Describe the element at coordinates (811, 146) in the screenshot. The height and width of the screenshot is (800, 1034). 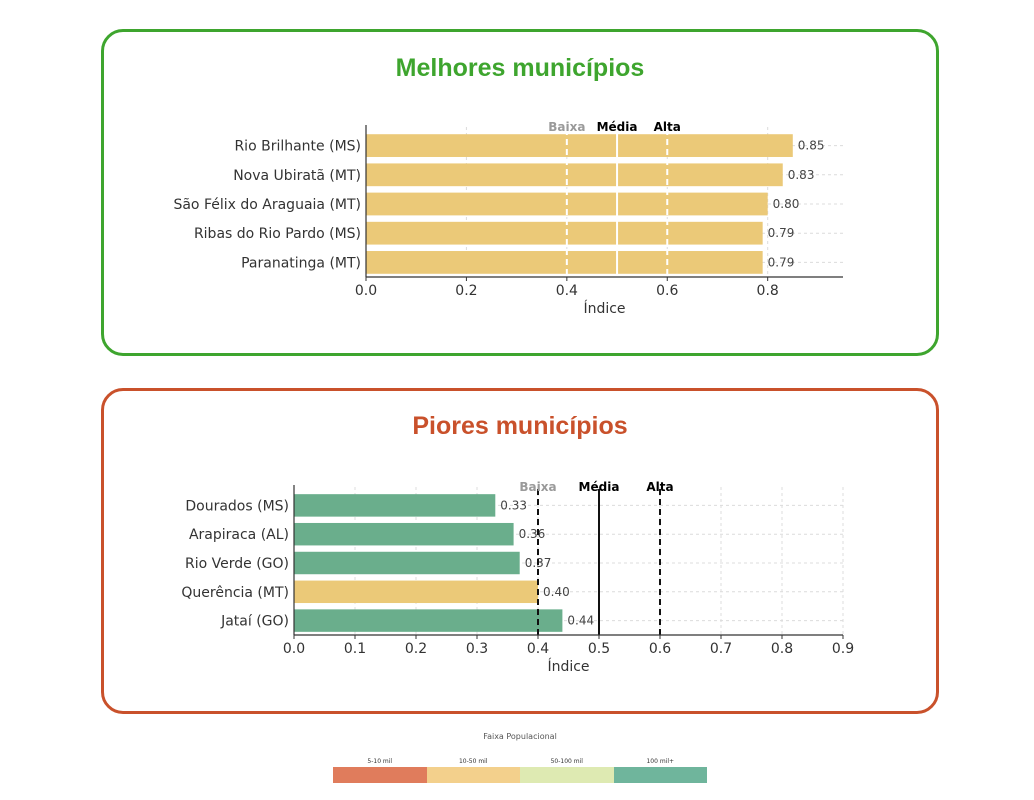
I see `value-label: 0.85` at that location.